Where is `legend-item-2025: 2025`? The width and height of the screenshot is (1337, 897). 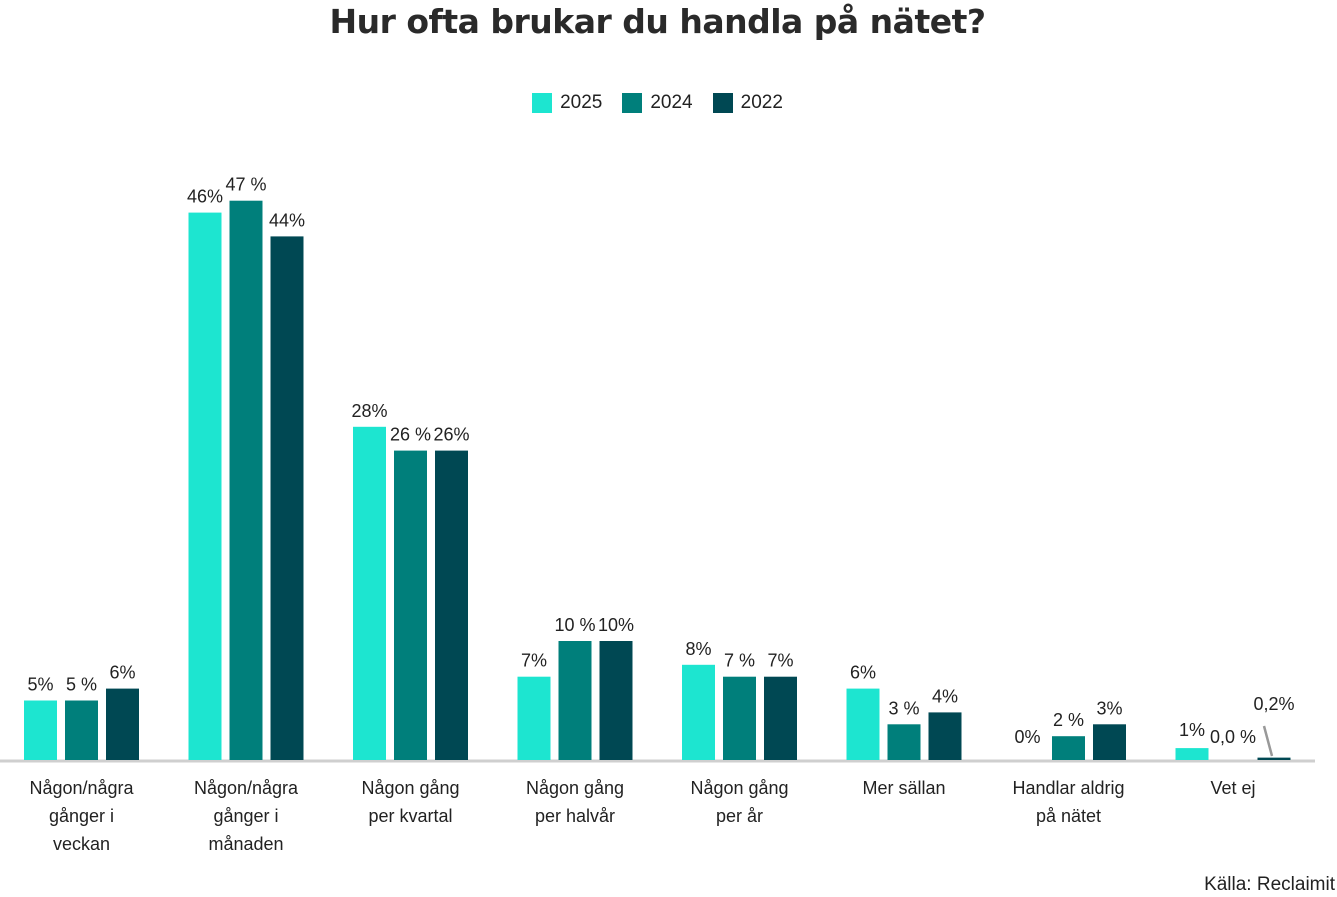 legend-item-2025: 2025 is located at coordinates (567, 103).